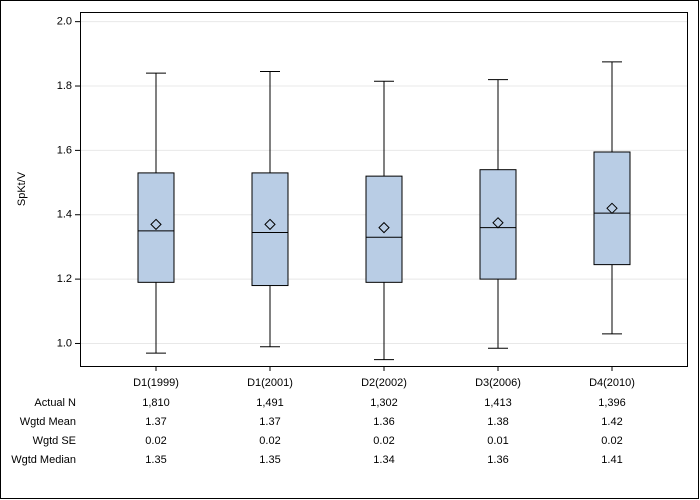 This screenshot has width=700, height=500. Describe the element at coordinates (612, 403) in the screenshot. I see `table-cell: 1,396` at that location.